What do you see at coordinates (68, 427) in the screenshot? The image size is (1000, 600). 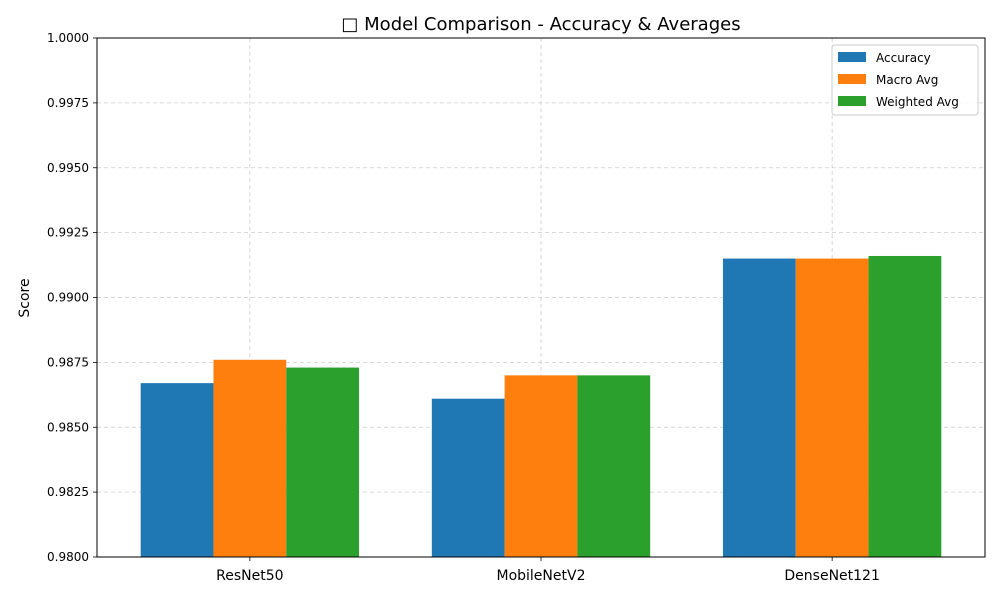 I see `y-tick-label: 0.9850` at bounding box center [68, 427].